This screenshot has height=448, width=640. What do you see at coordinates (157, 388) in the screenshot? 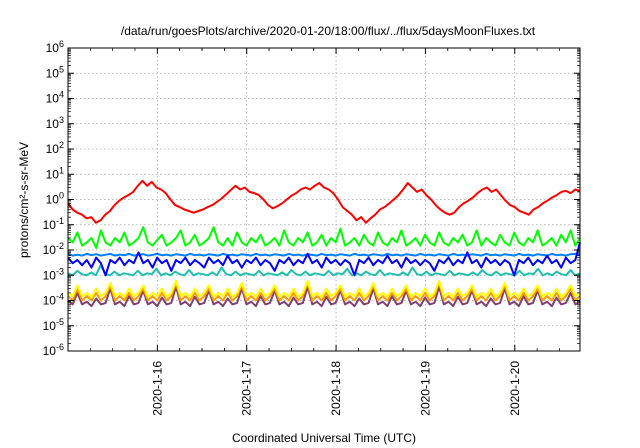
I see `x-tick-label: 2020-1-16` at bounding box center [157, 388].